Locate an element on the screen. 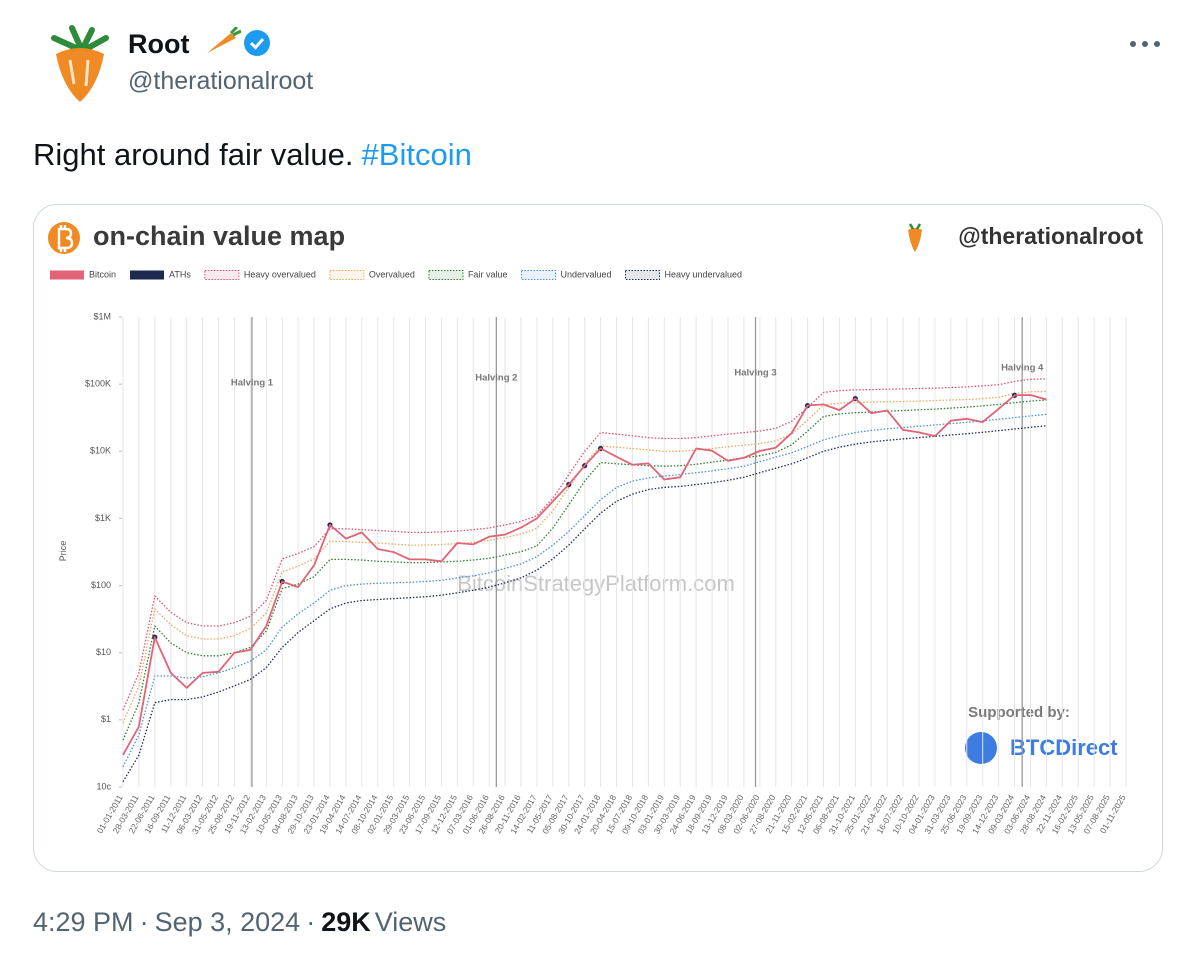 Image resolution: width=1192 pixels, height=961 pixels. annotation: Halving 1 is located at coordinates (252, 383).